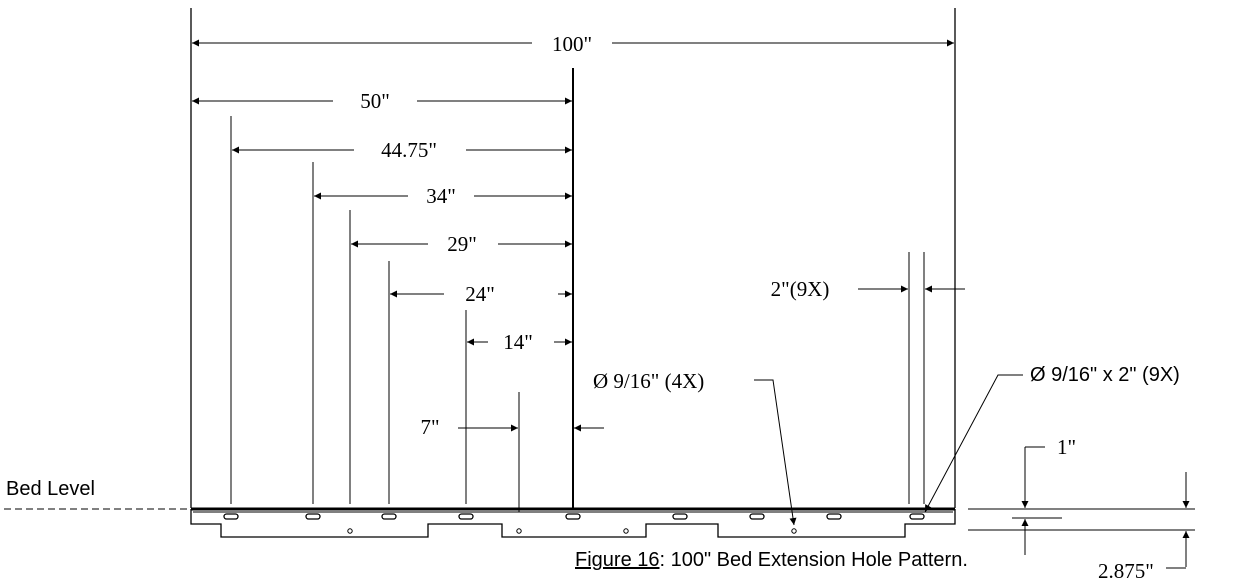 This screenshot has height=584, width=1251. Describe the element at coordinates (1105, 375) in the screenshot. I see `callout-slot: Ø 9/16" x 2" (9X)` at that location.